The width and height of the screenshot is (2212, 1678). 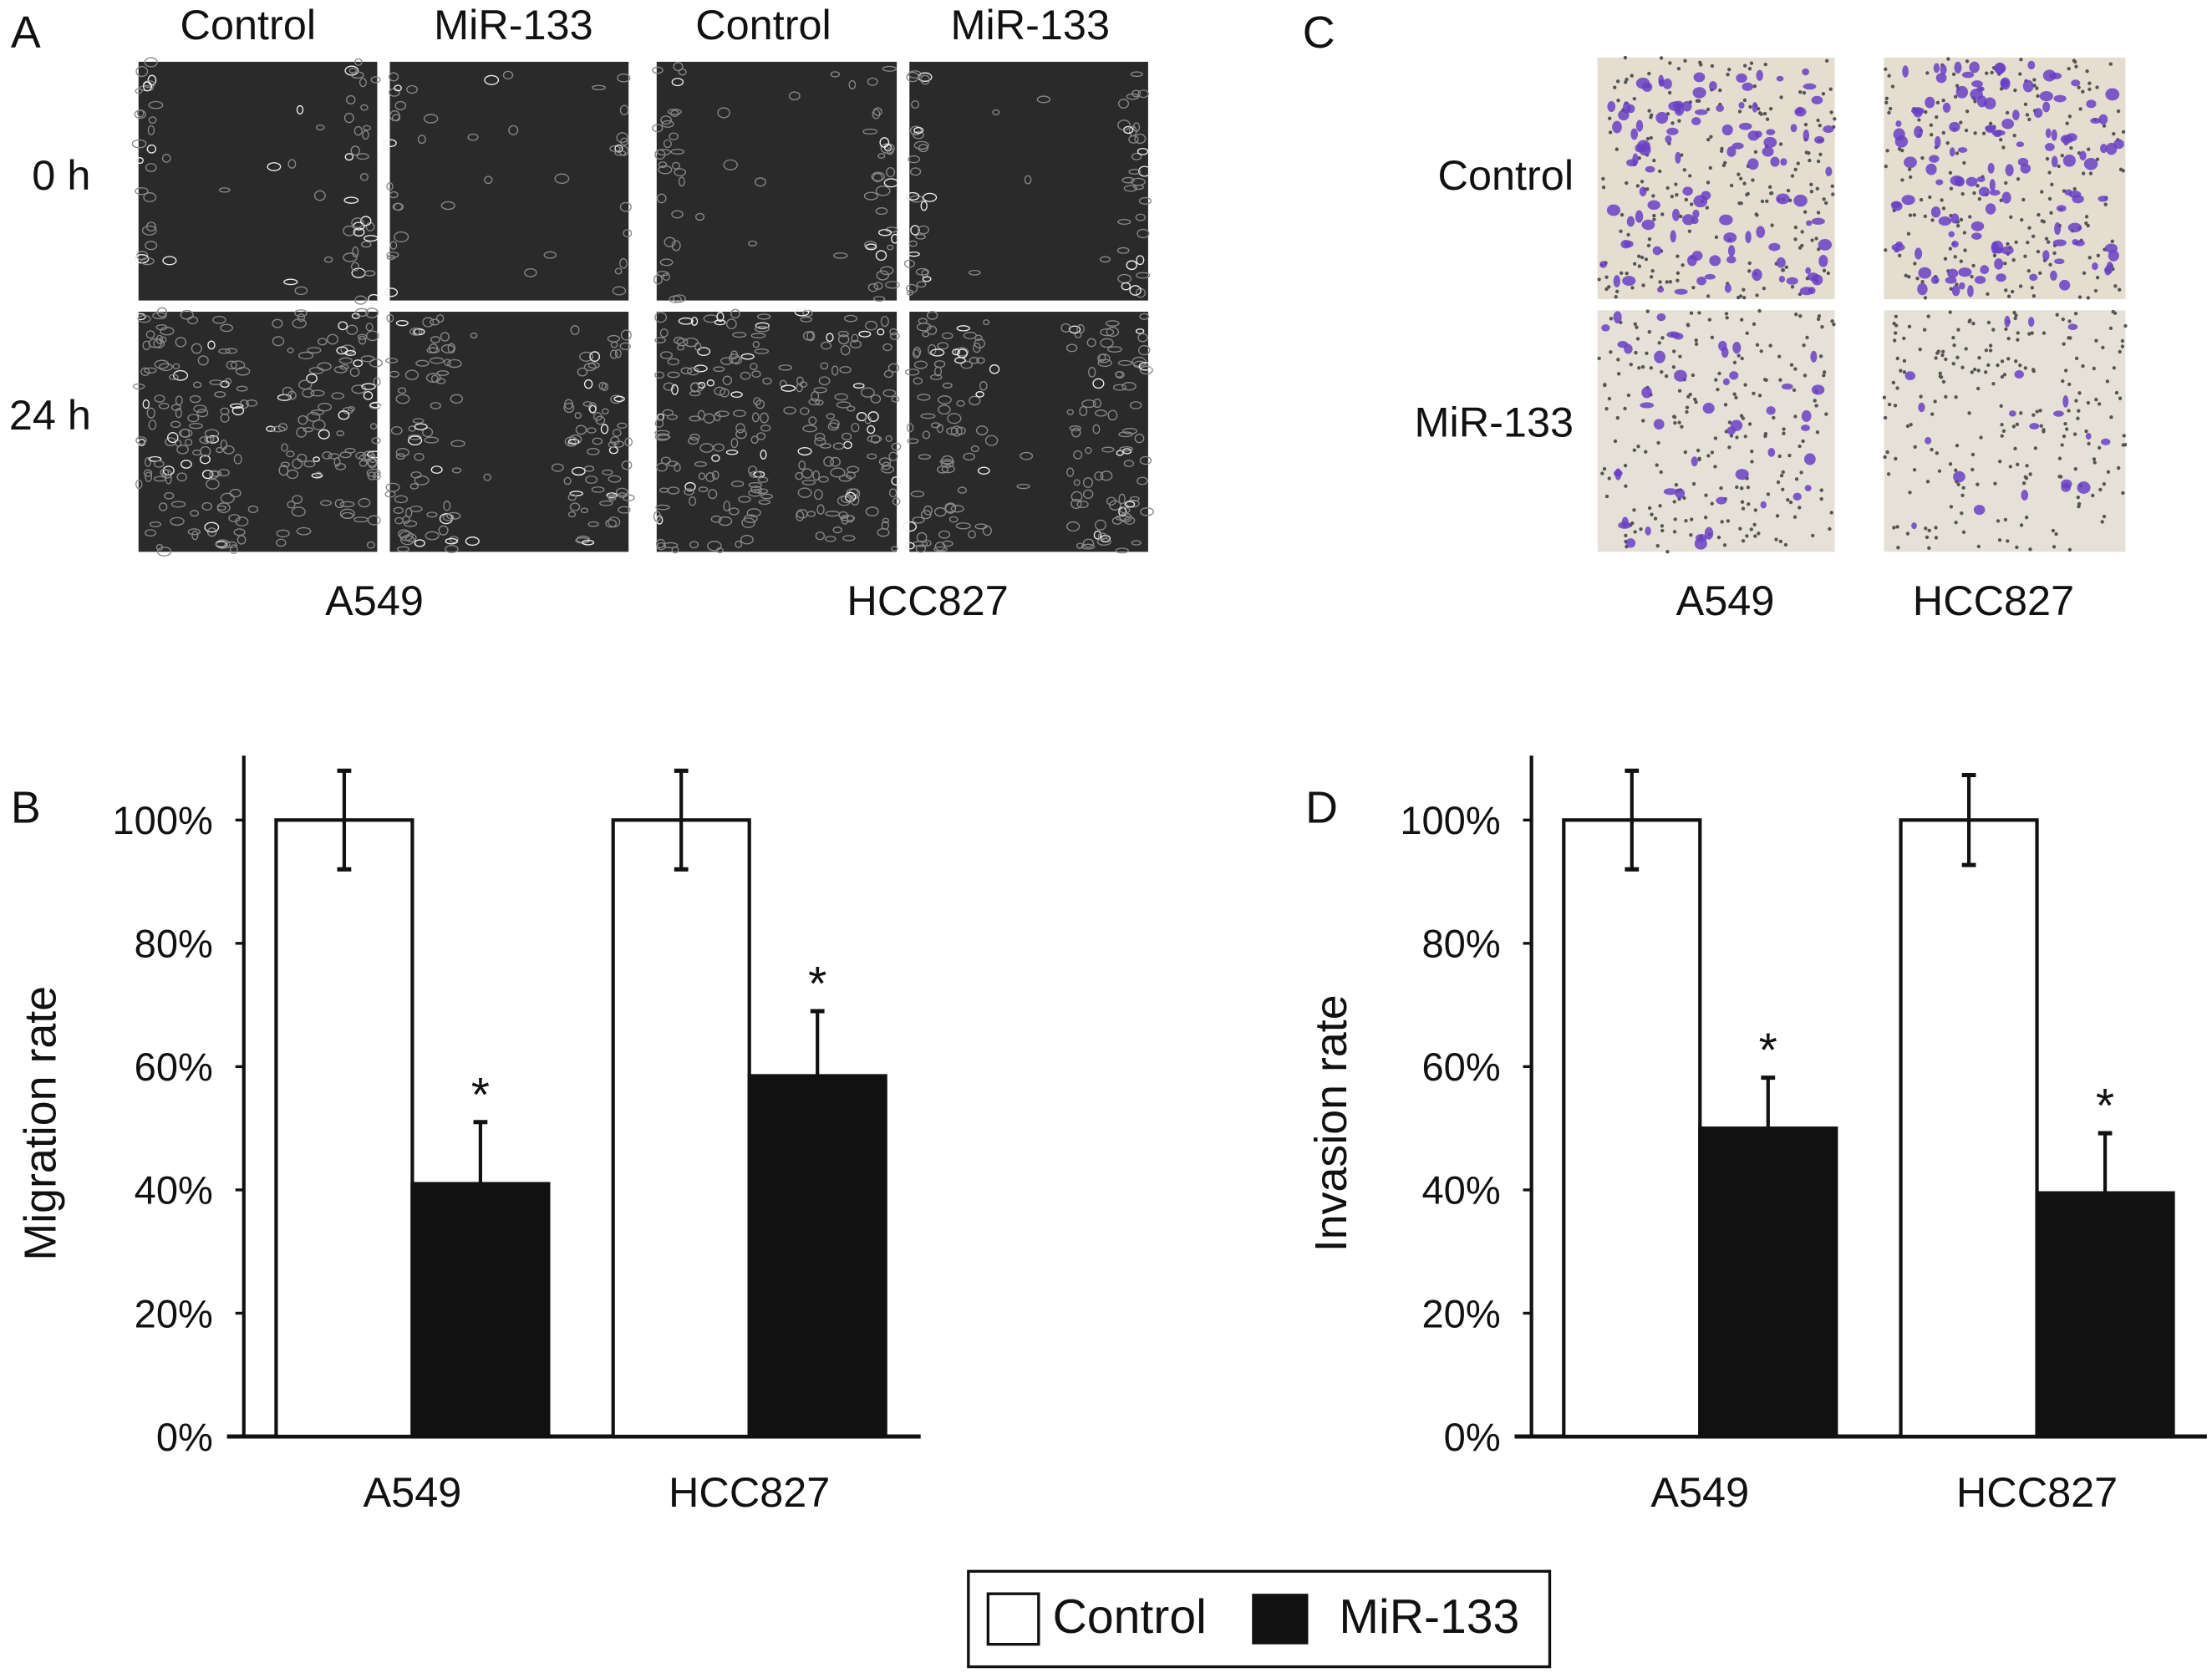 I want to click on legend-swatch-control, so click(x=1013, y=1619).